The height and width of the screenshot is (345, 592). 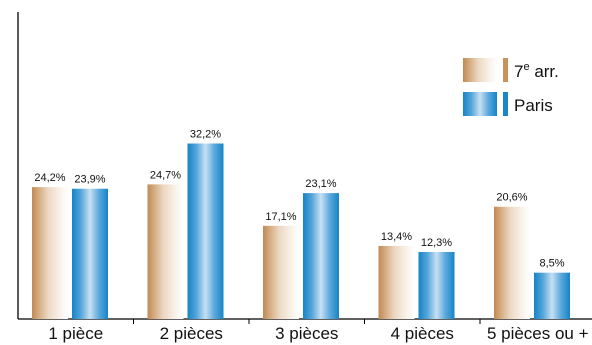 I want to click on data-label: 20,6%, so click(x=511, y=198).